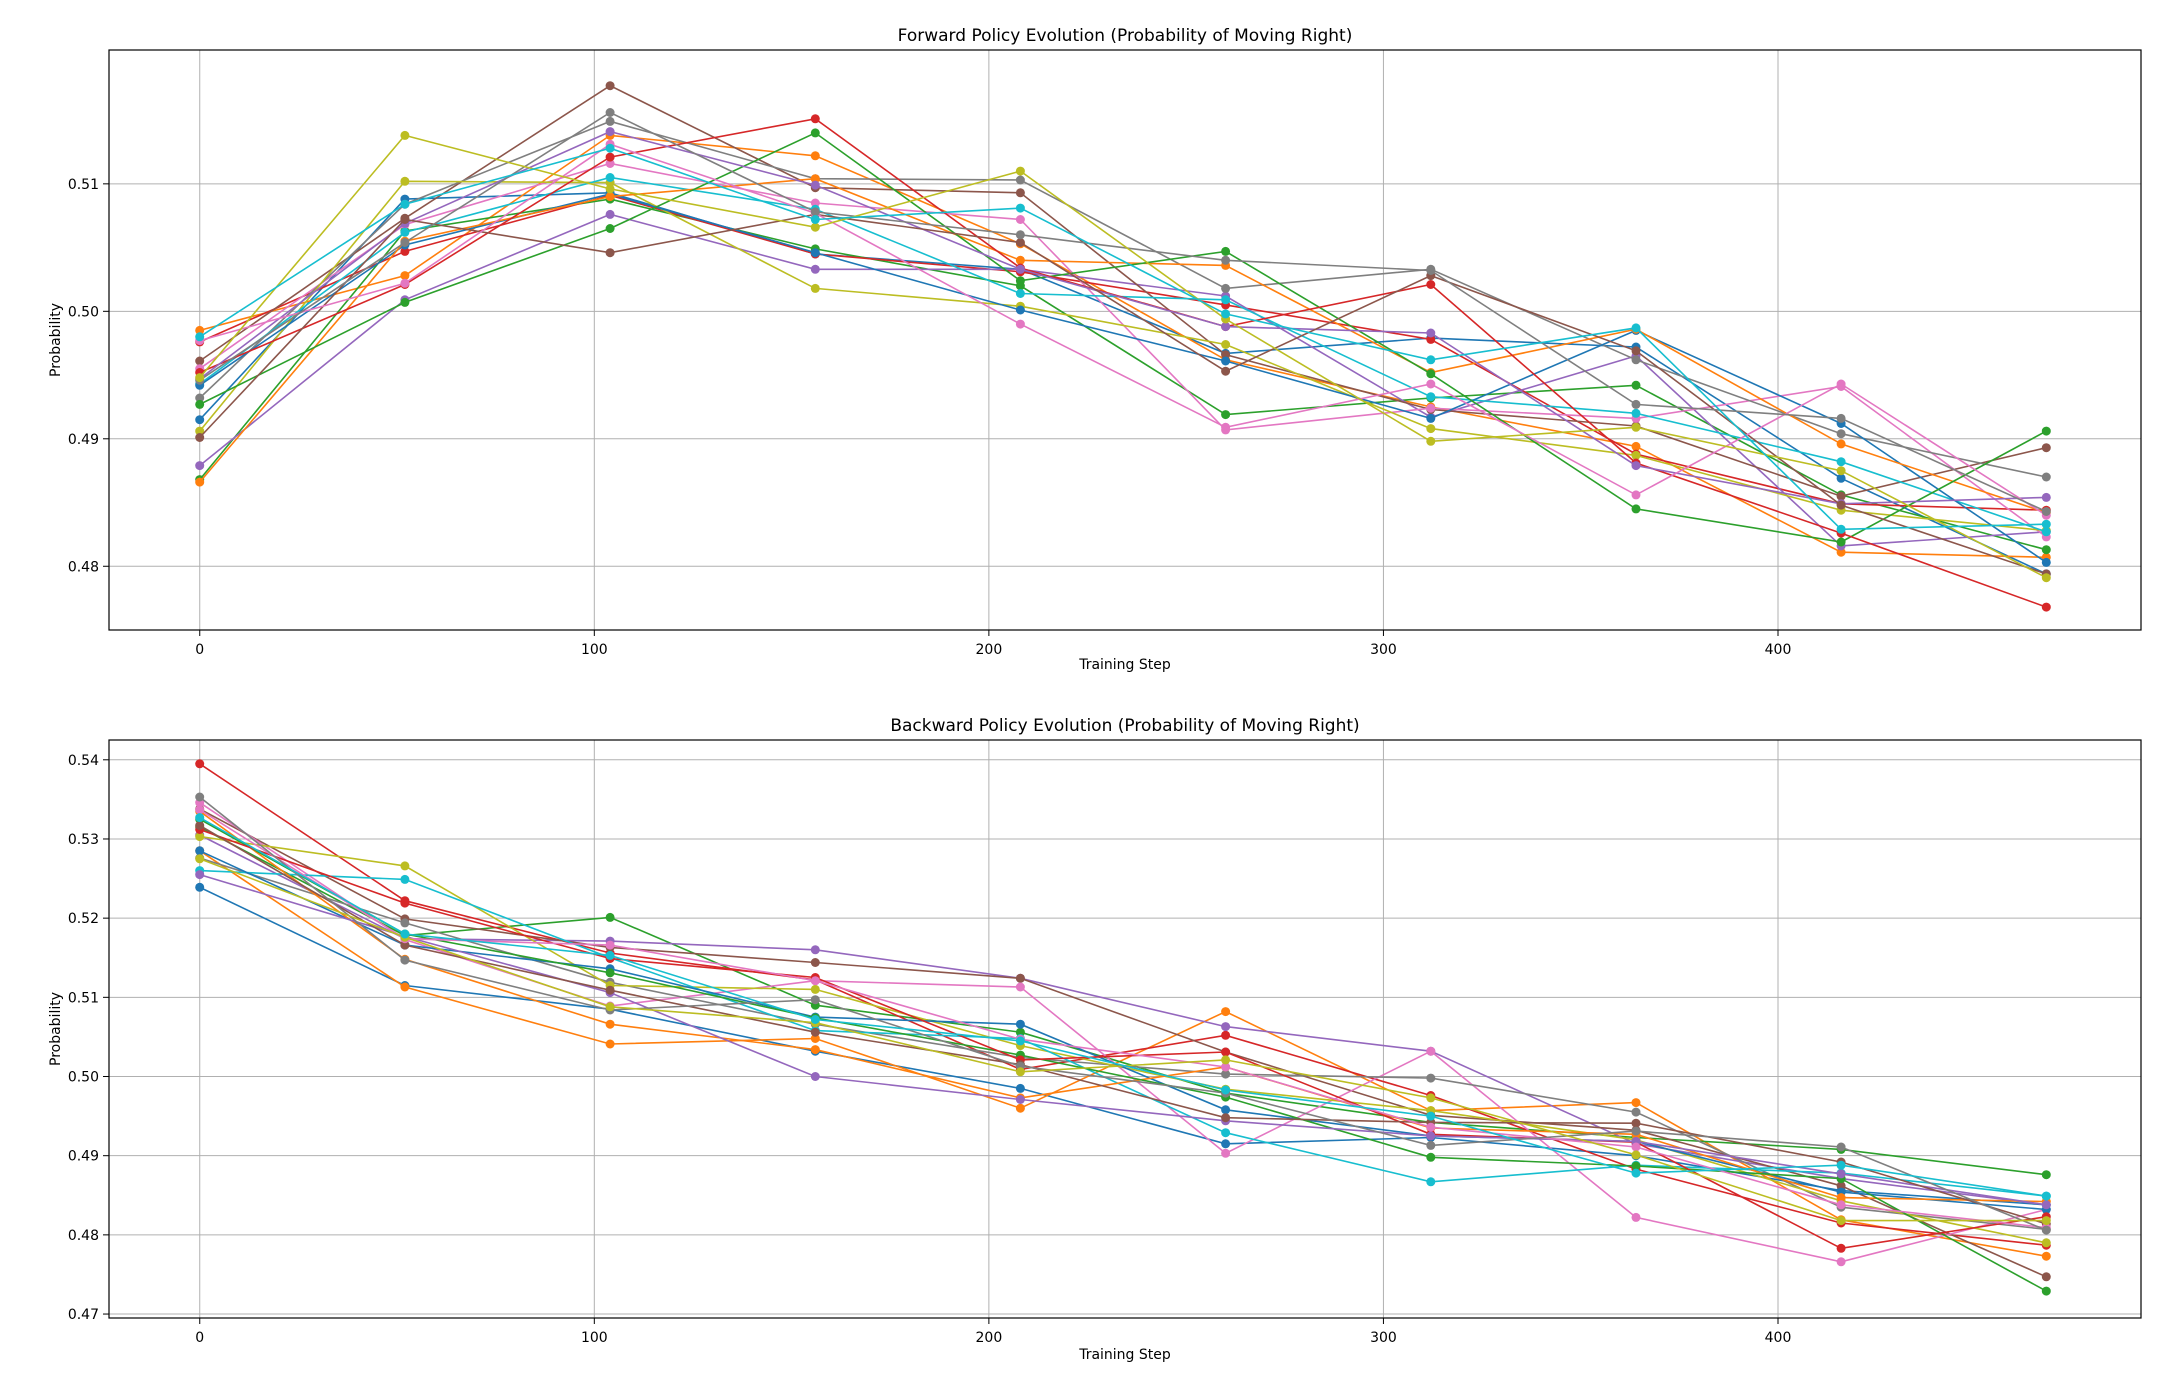 This screenshot has width=2160, height=1398. What do you see at coordinates (594, 1338) in the screenshot?
I see `backward-x-tick-label: 100` at bounding box center [594, 1338].